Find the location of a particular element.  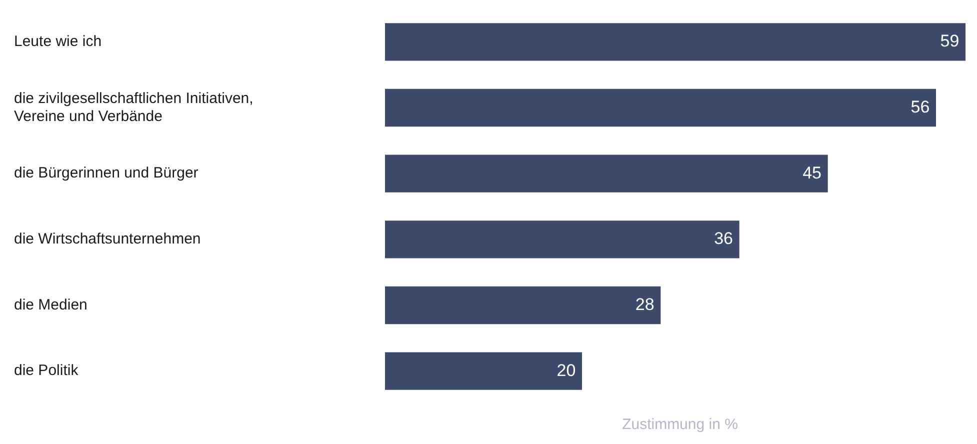

data-label: 56 is located at coordinates (920, 106).